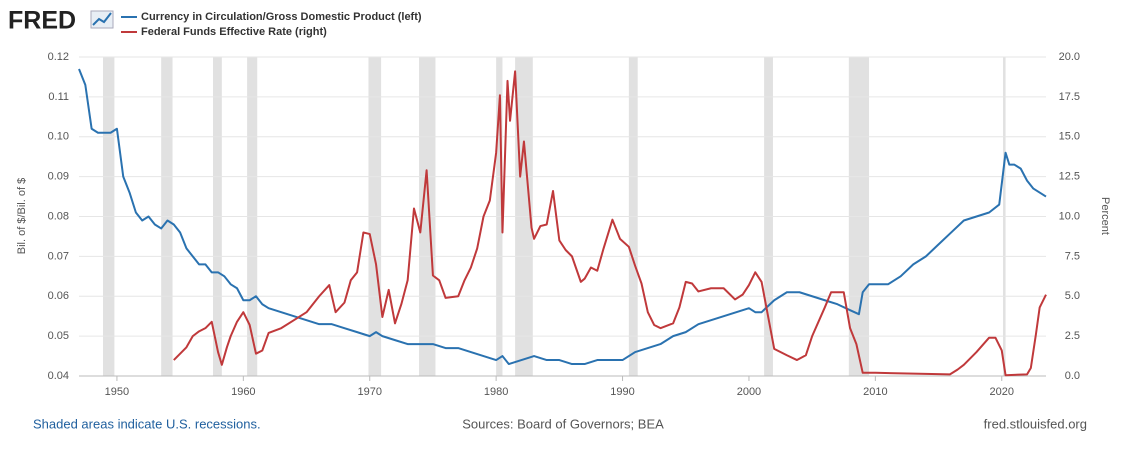 This screenshot has width=1138, height=450. What do you see at coordinates (1069, 177) in the screenshot?
I see `y2-tick-label: 12.5` at bounding box center [1069, 177].